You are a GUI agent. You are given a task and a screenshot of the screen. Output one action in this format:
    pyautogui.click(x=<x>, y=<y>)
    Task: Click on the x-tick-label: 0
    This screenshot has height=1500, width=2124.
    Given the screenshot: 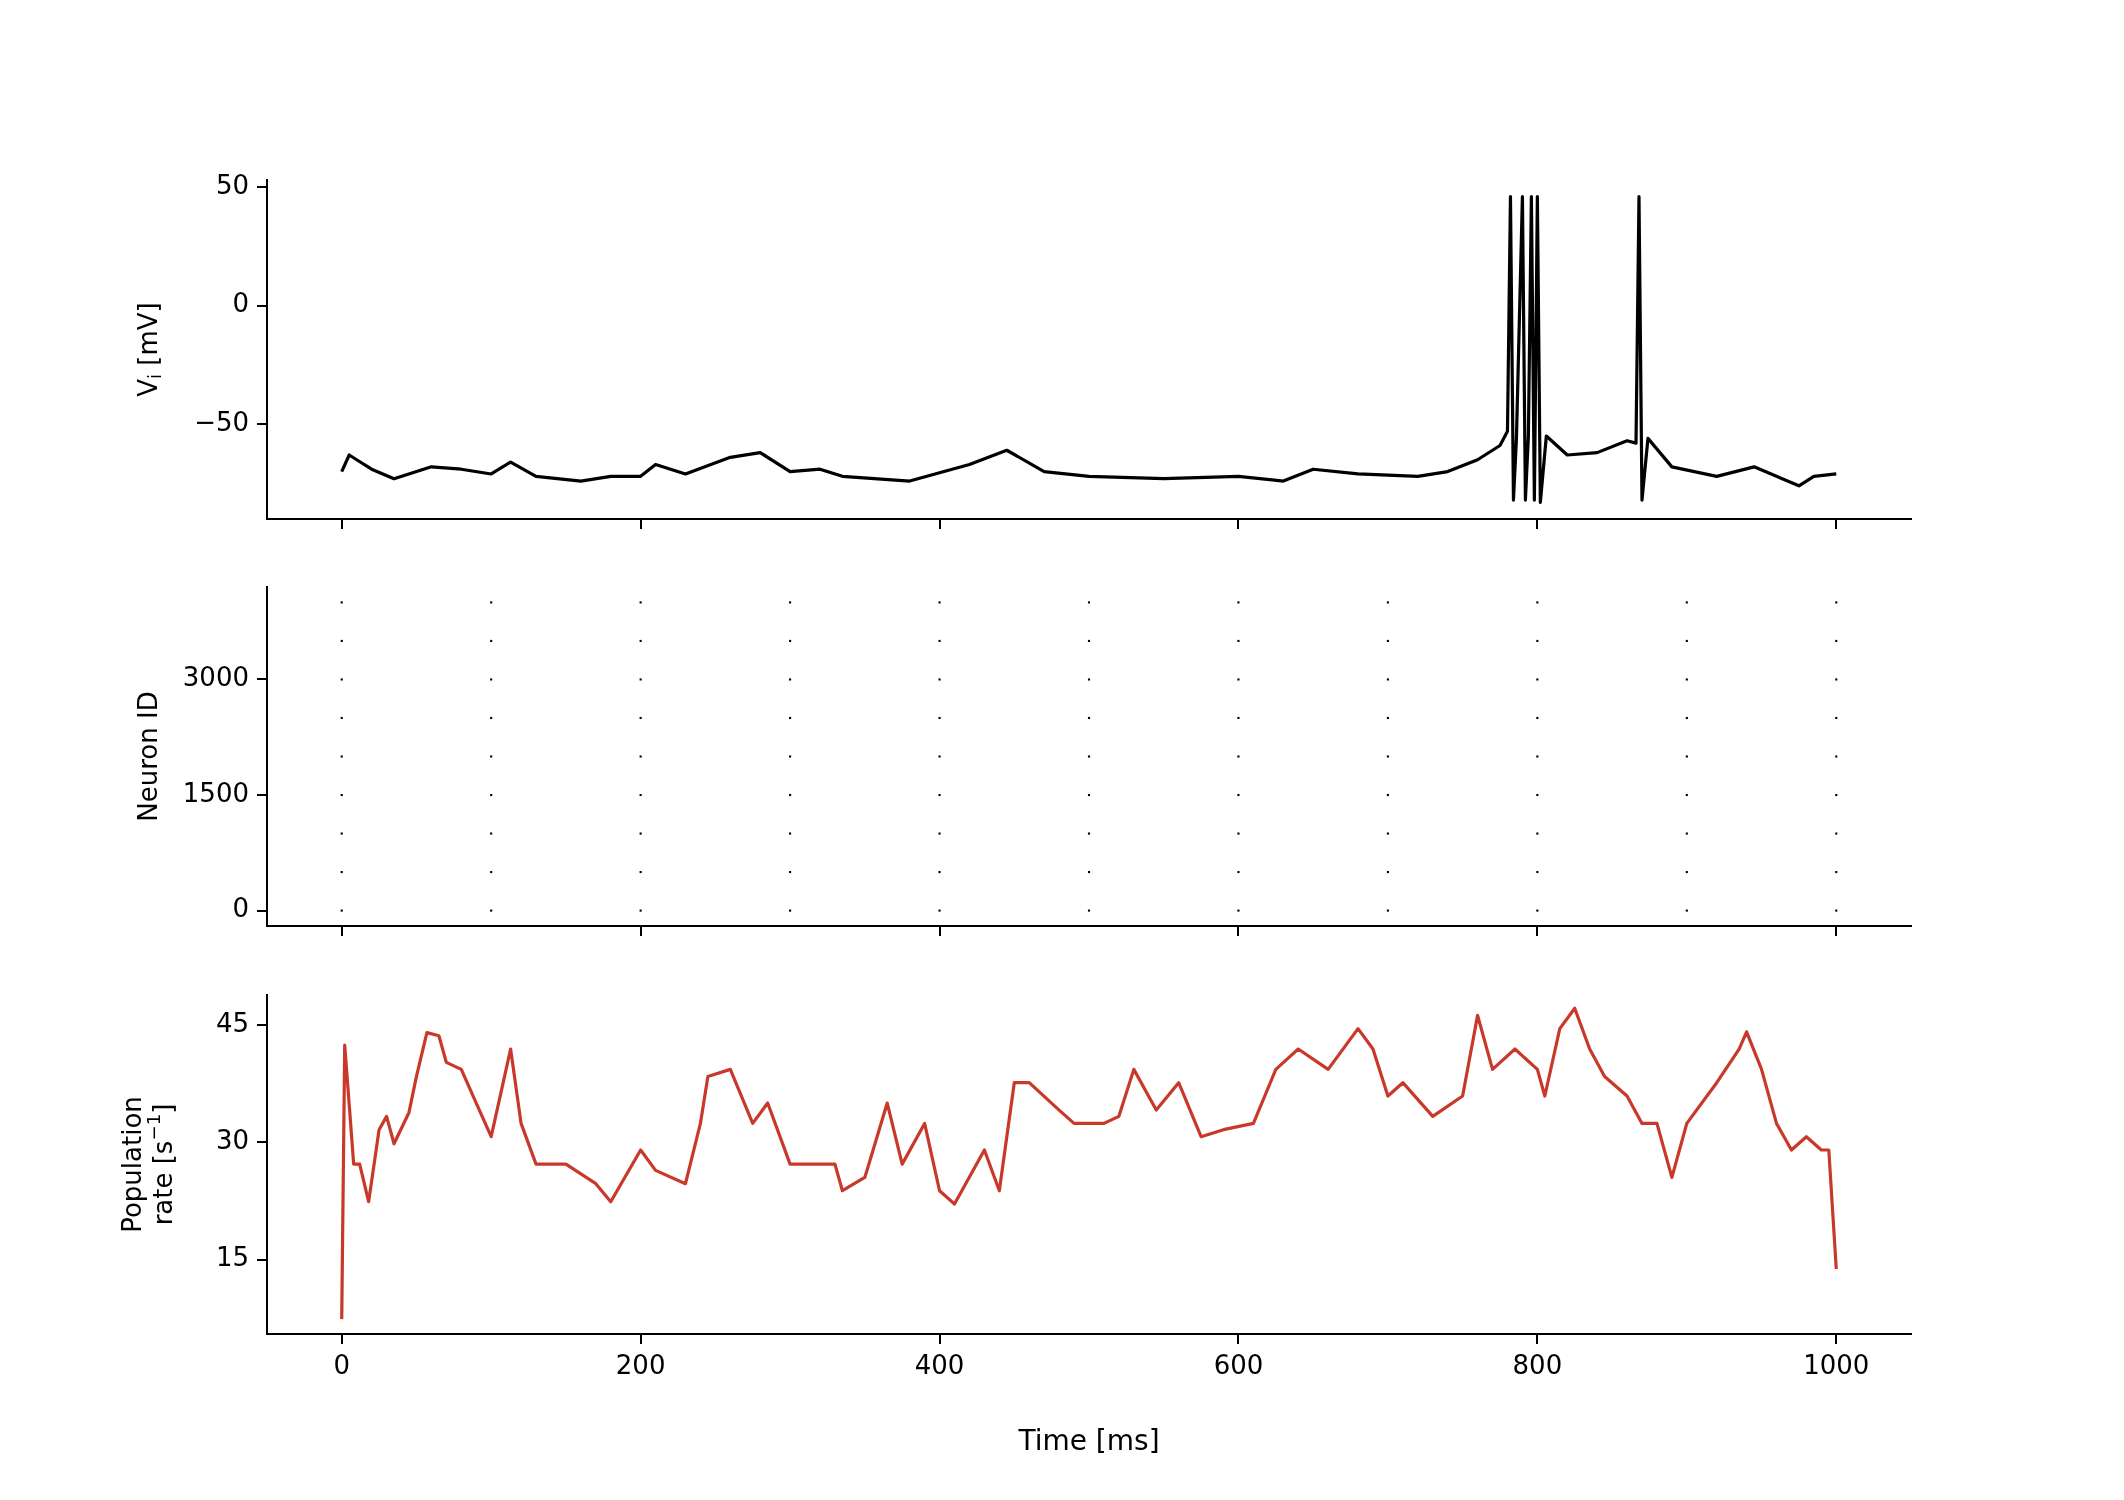 What is the action you would take?
    pyautogui.click(x=341, y=1365)
    